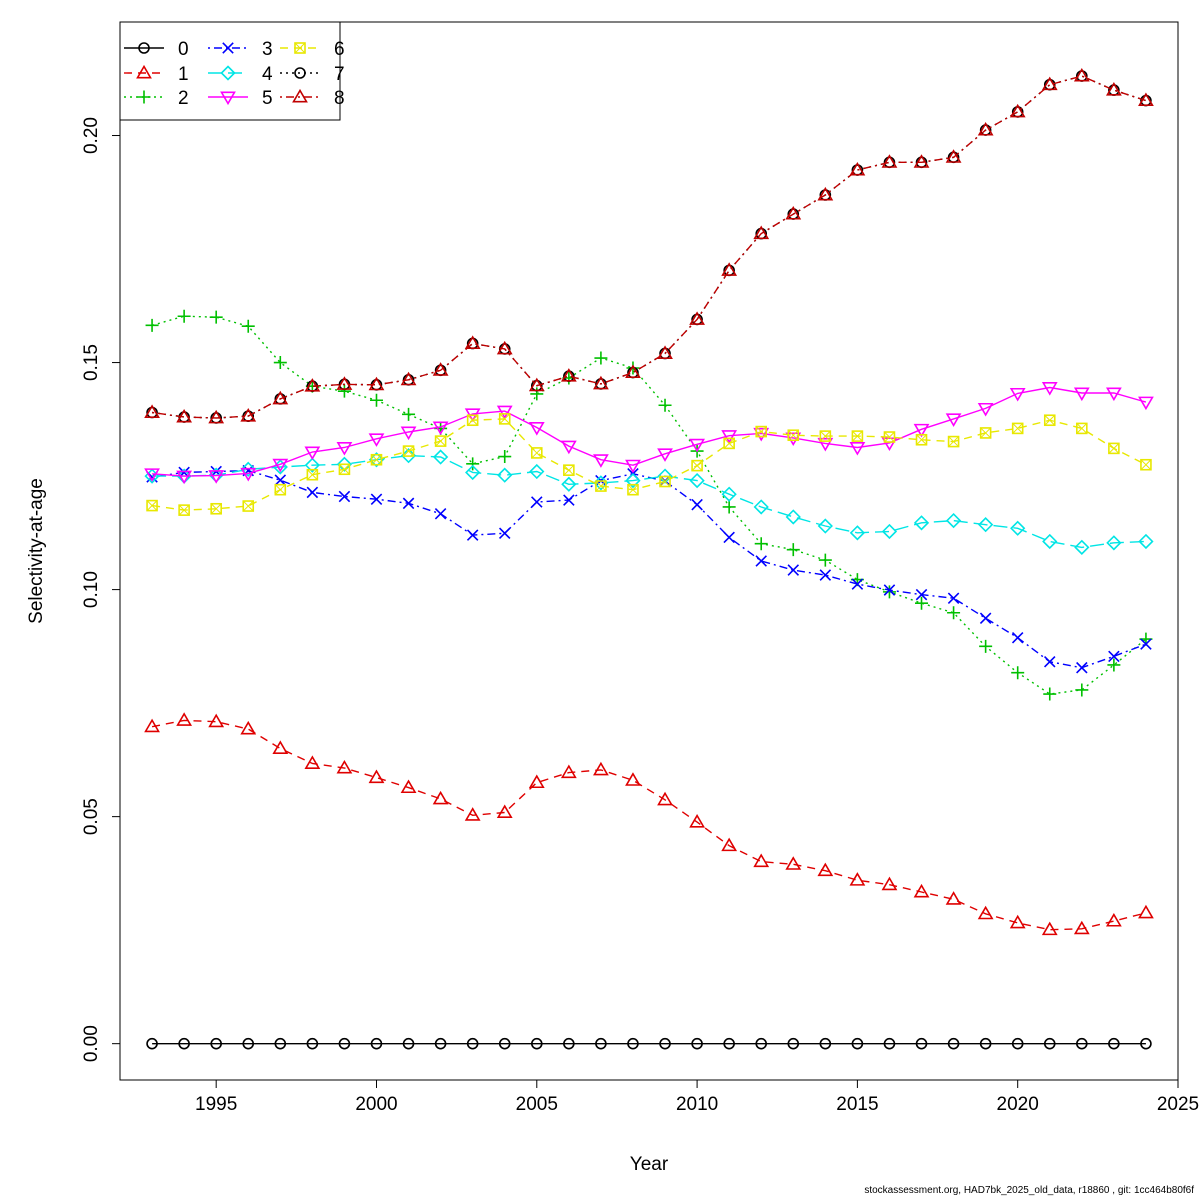 The height and width of the screenshot is (1200, 1200). I want to click on legend-item-6: 6, so click(312, 49).